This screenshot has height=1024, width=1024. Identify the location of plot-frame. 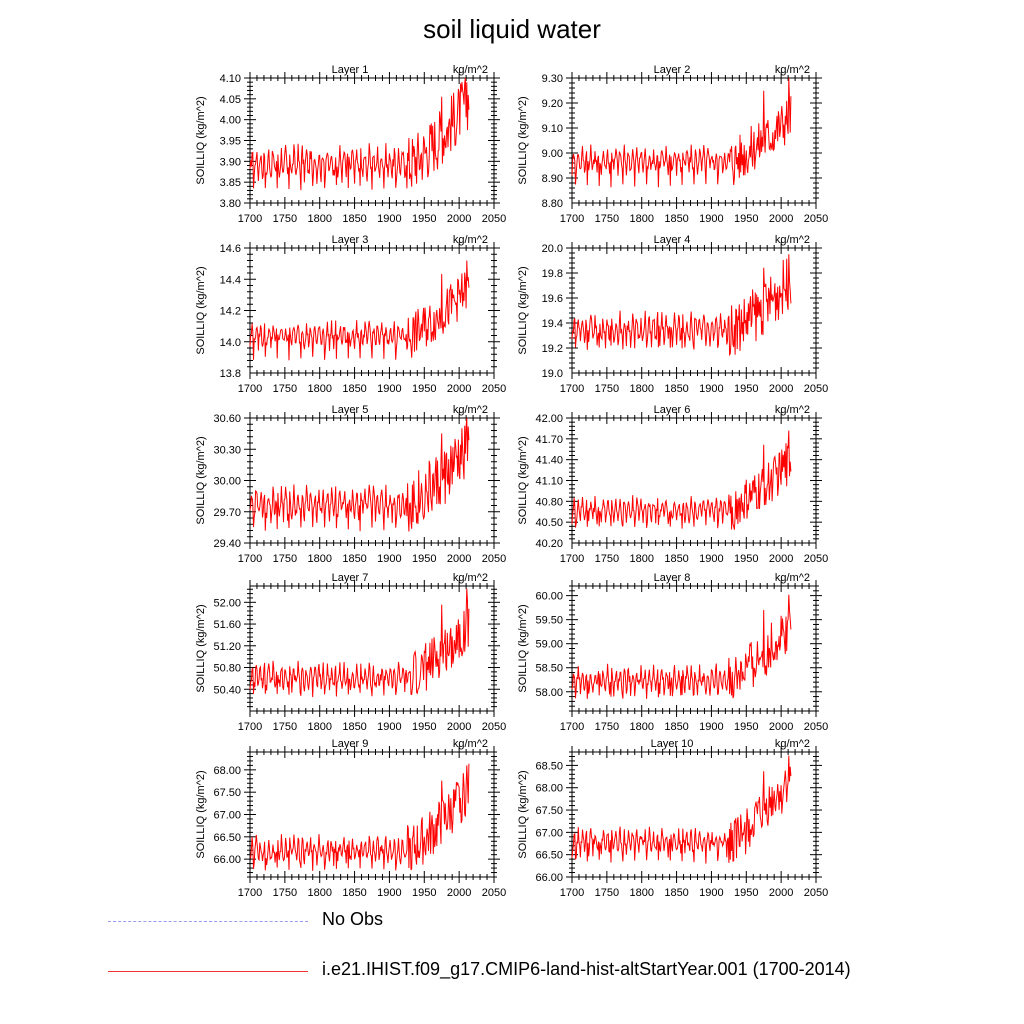
(694, 140).